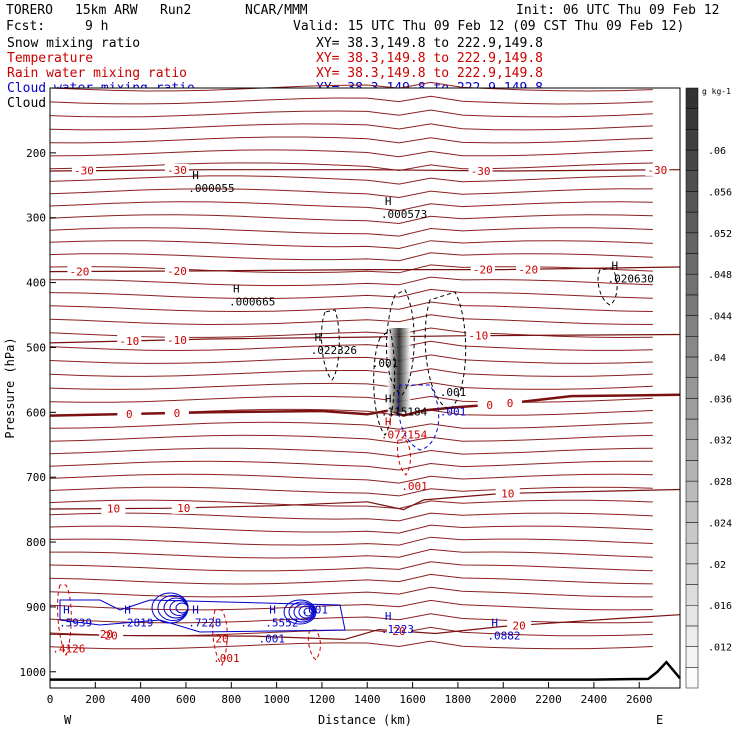 The image size is (740, 740). What do you see at coordinates (594, 699) in the screenshot?
I see `x-tick-label: 2400` at bounding box center [594, 699].